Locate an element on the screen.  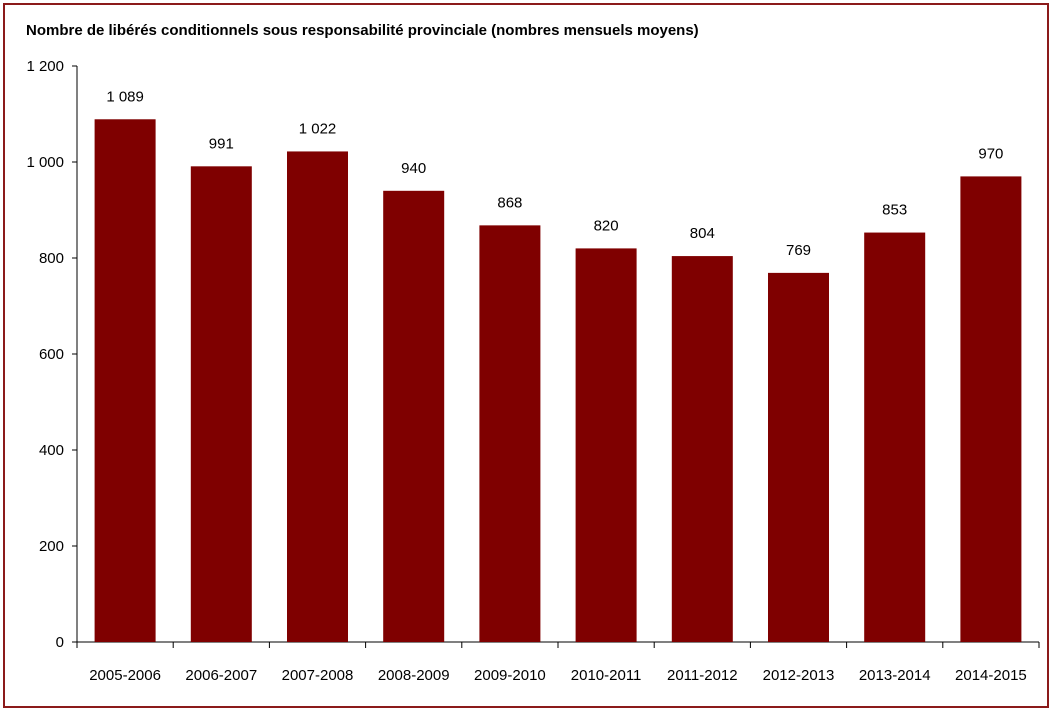
x-tick-label: 2006-2007 is located at coordinates (221, 675).